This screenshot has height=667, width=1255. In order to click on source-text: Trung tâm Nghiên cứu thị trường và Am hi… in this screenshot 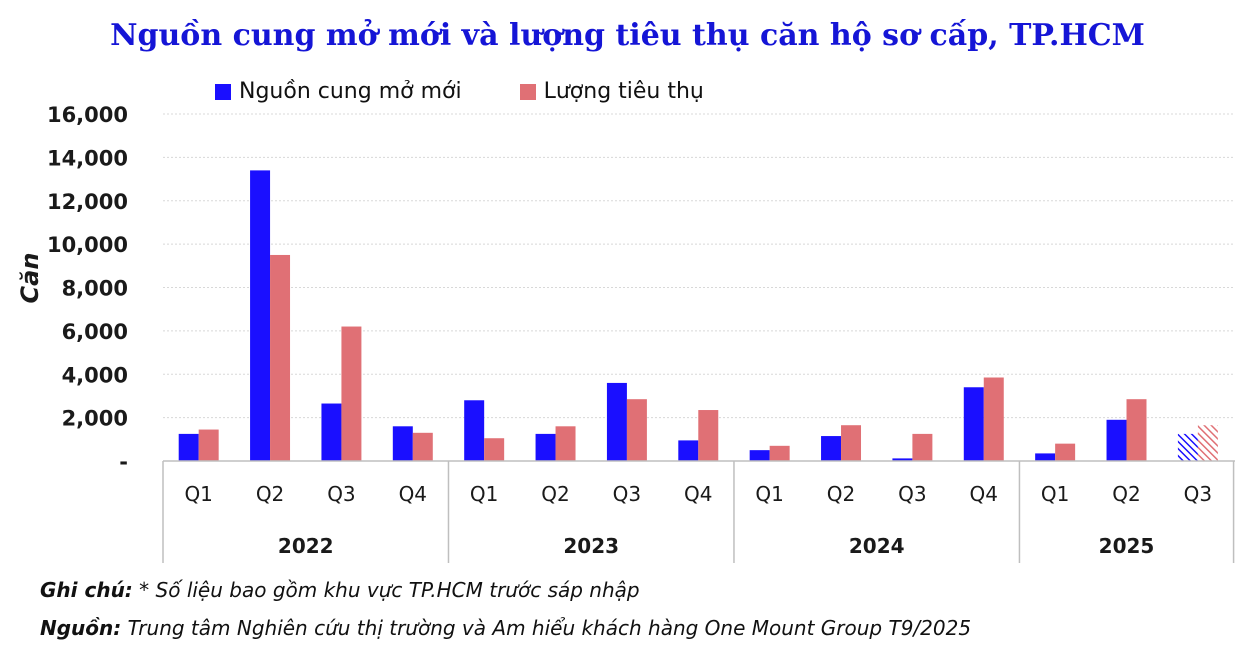, I will do `click(546, 628)`.